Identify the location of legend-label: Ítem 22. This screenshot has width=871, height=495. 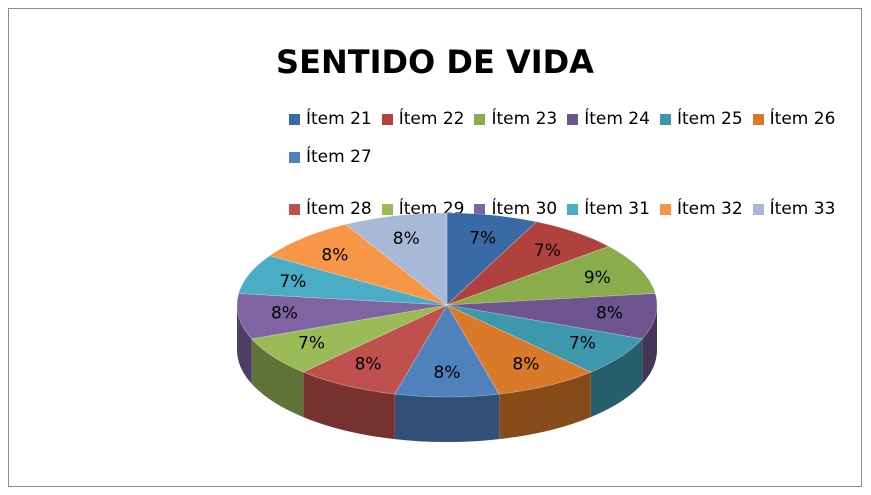
(431, 119).